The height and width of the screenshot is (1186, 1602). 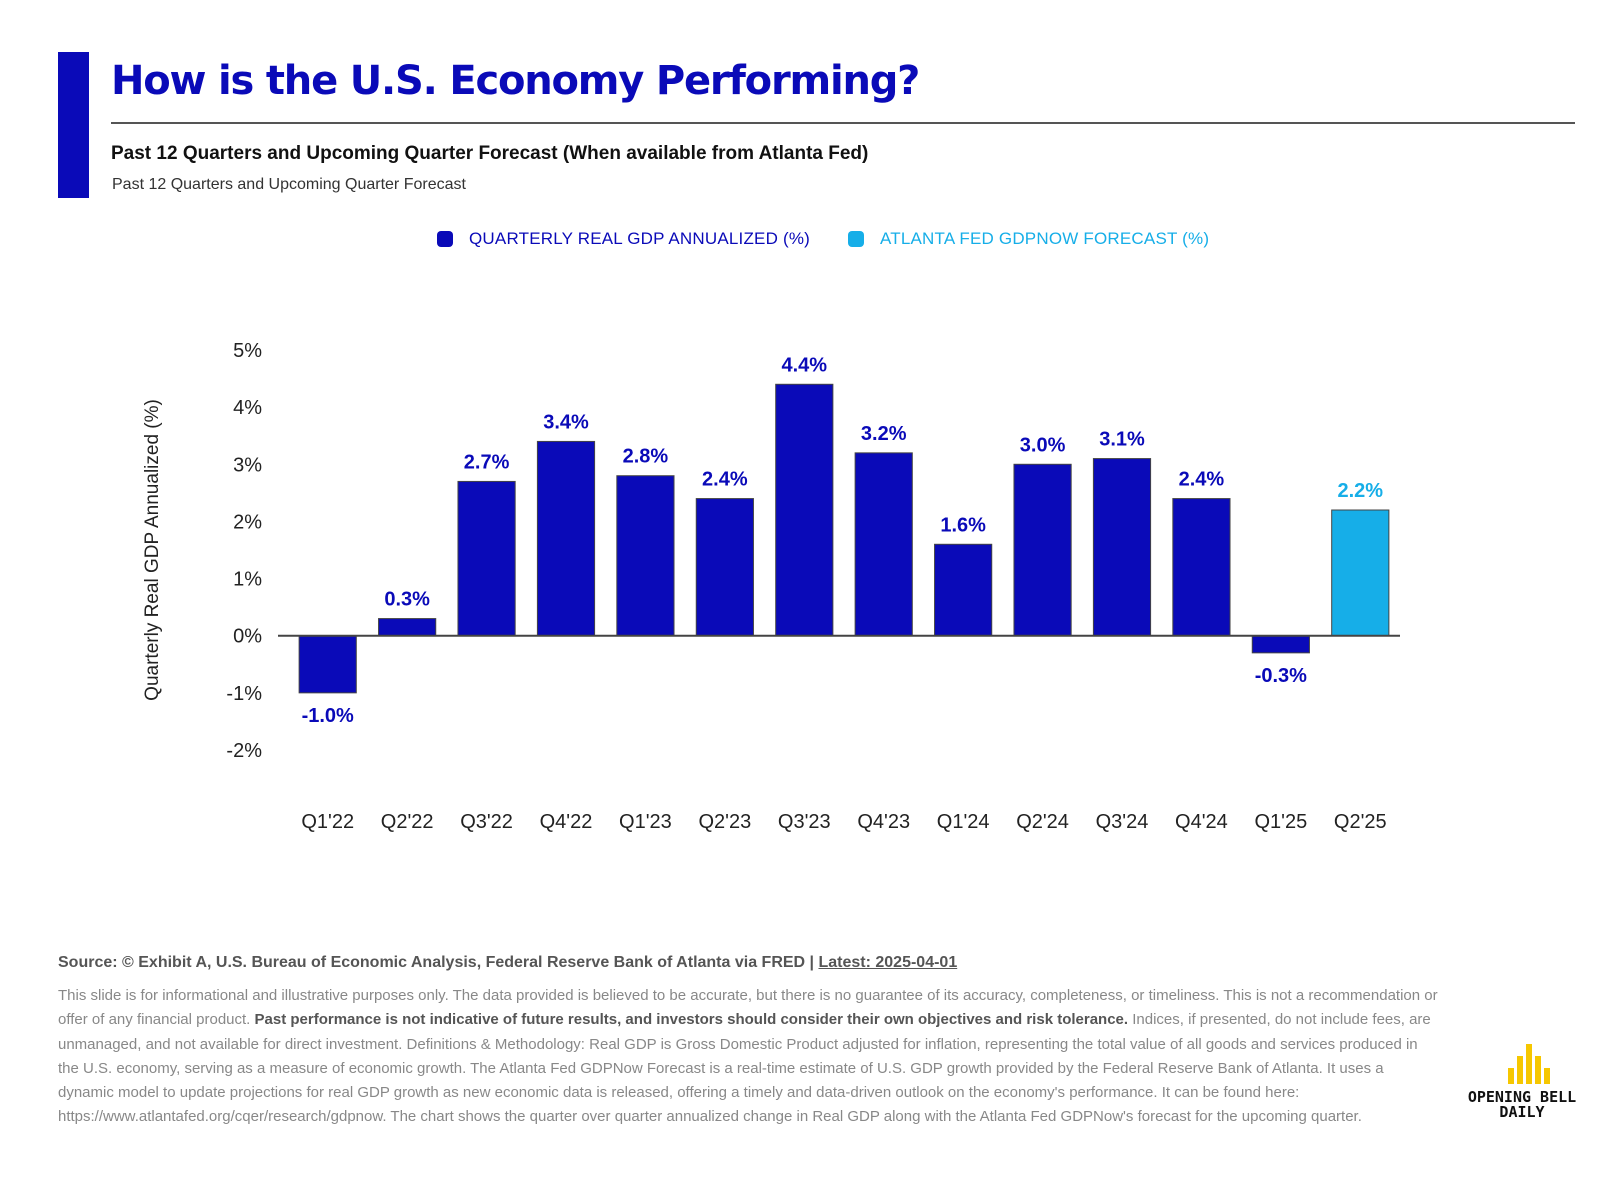 I want to click on x-tick-label: Q1'25, so click(x=1280, y=822).